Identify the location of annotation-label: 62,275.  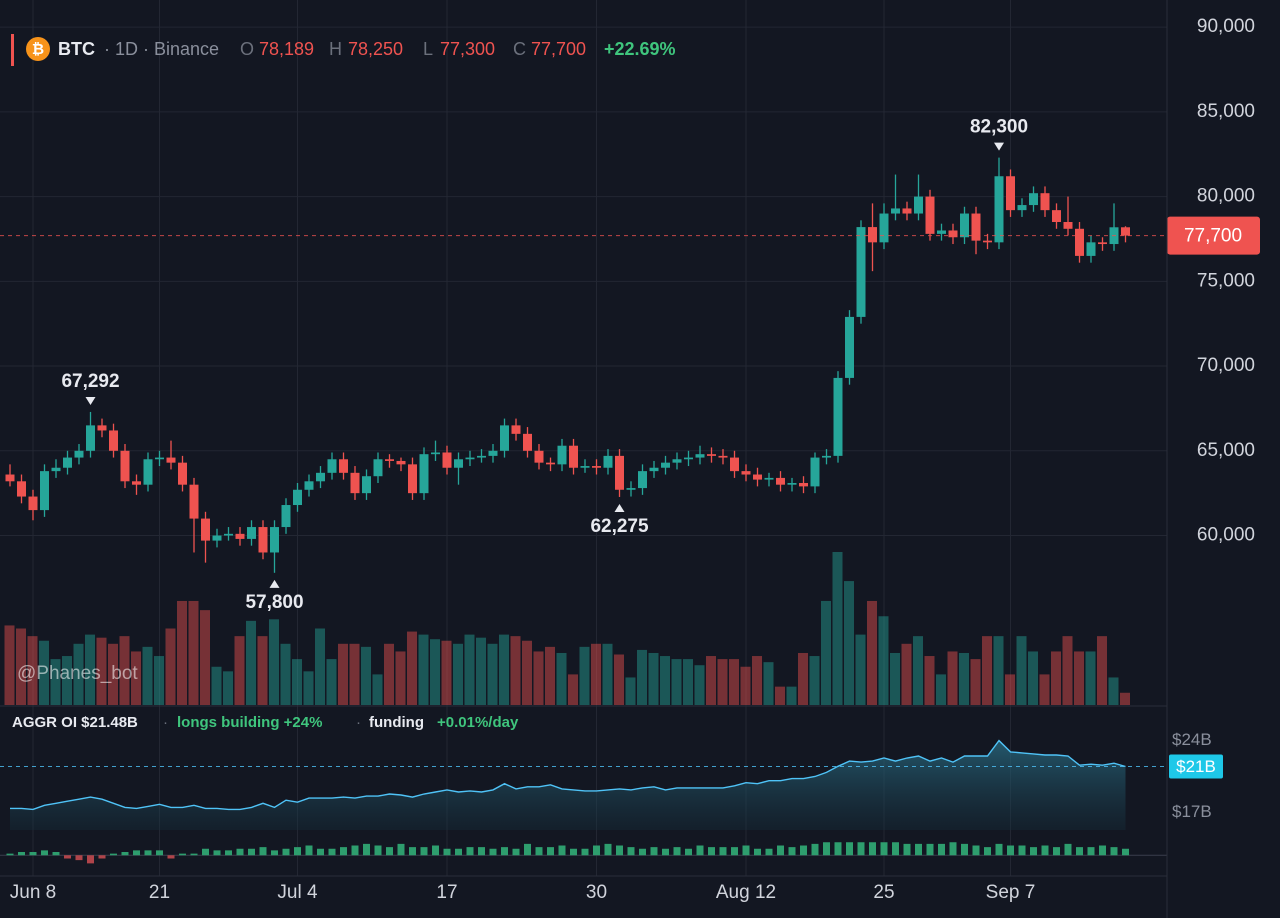
(619, 526).